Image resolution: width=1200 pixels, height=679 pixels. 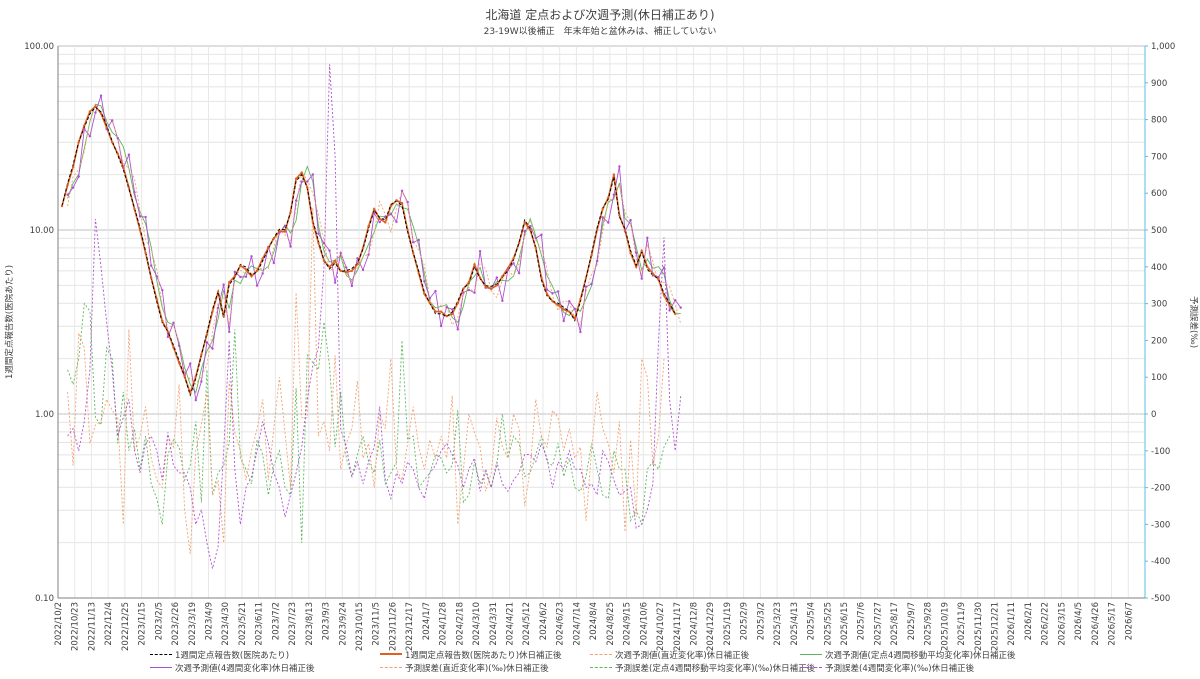 I want to click on x-tick-label: 2024/3/10, so click(x=477, y=624).